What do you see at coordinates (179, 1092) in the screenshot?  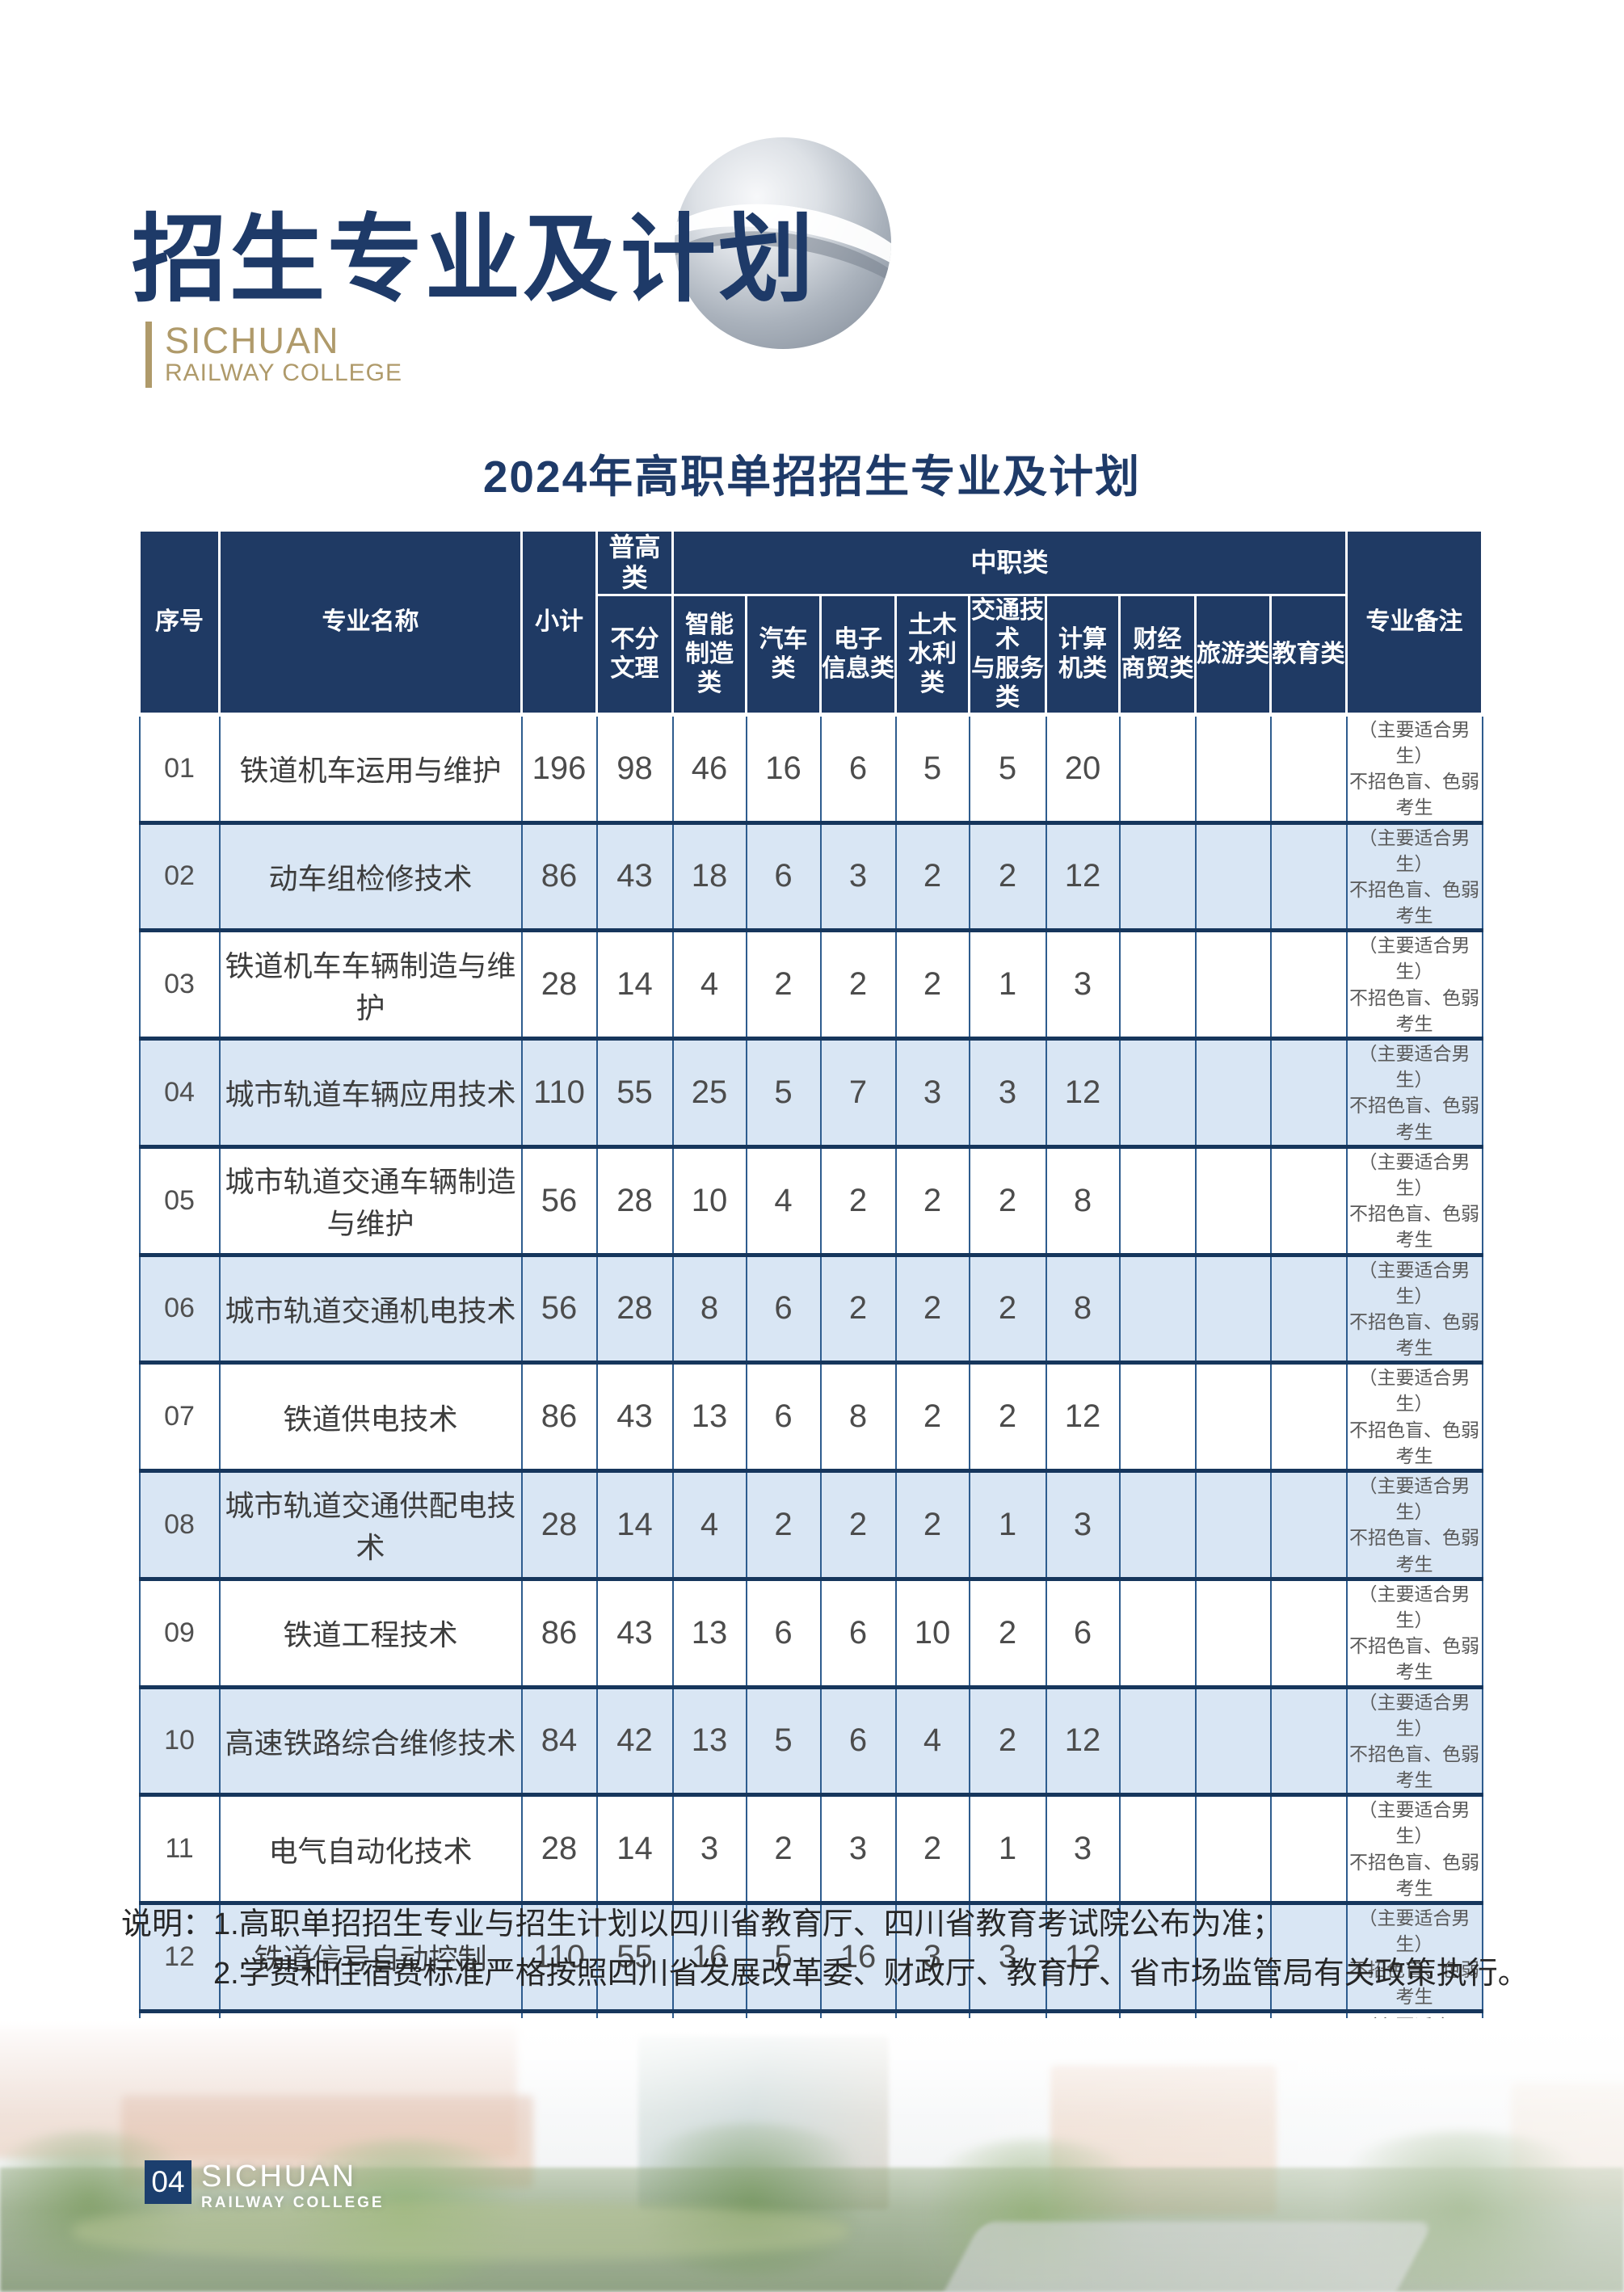 I see `row-no: 04` at bounding box center [179, 1092].